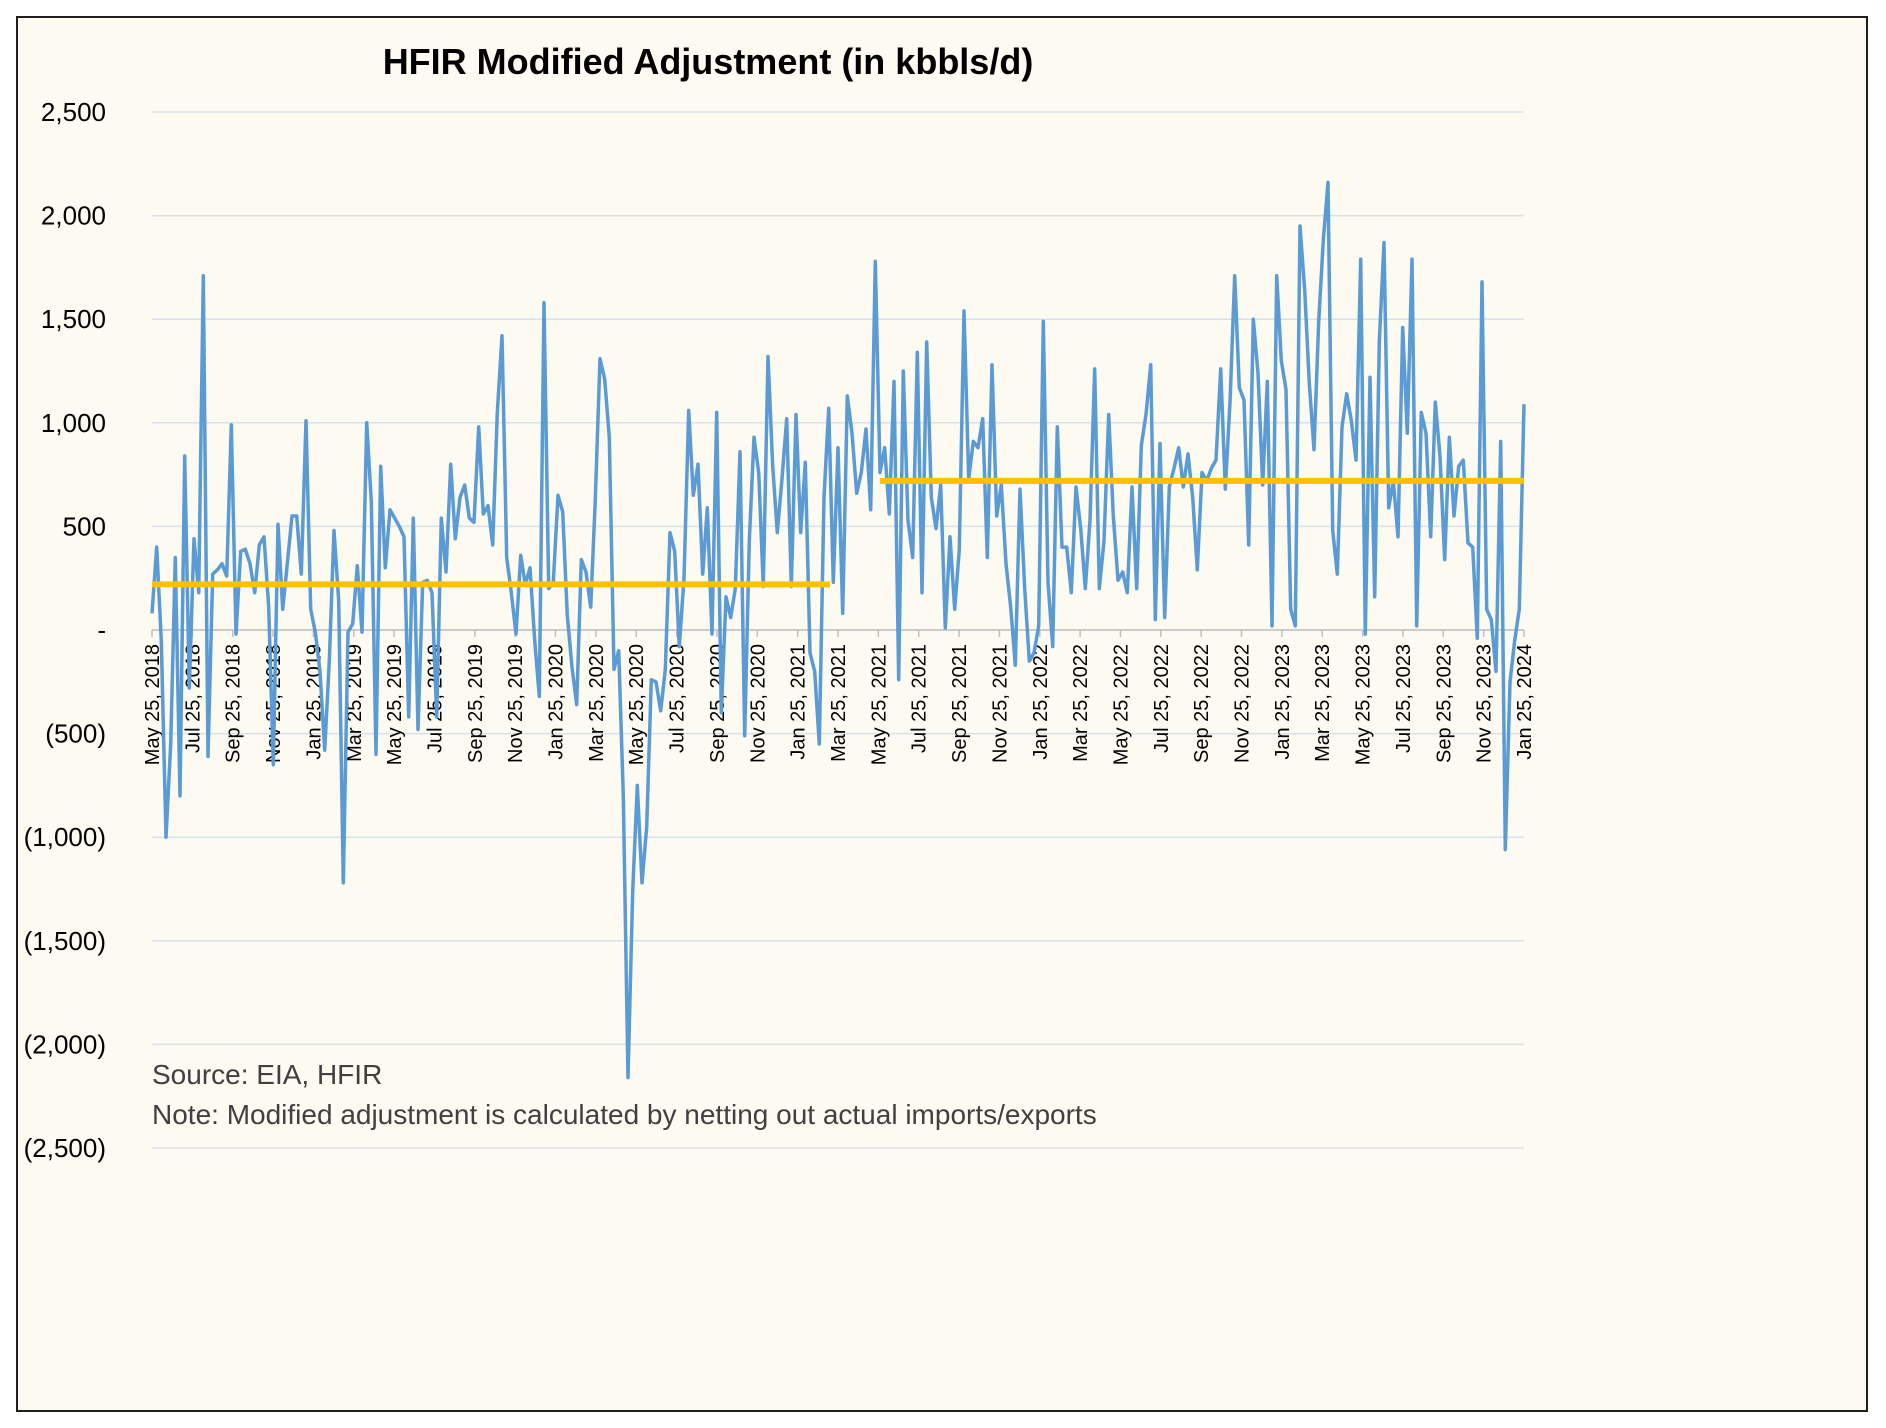 This screenshot has height=1428, width=1886. Describe the element at coordinates (758, 703) in the screenshot. I see `x-tick-label: Nov 25, 2020` at that location.